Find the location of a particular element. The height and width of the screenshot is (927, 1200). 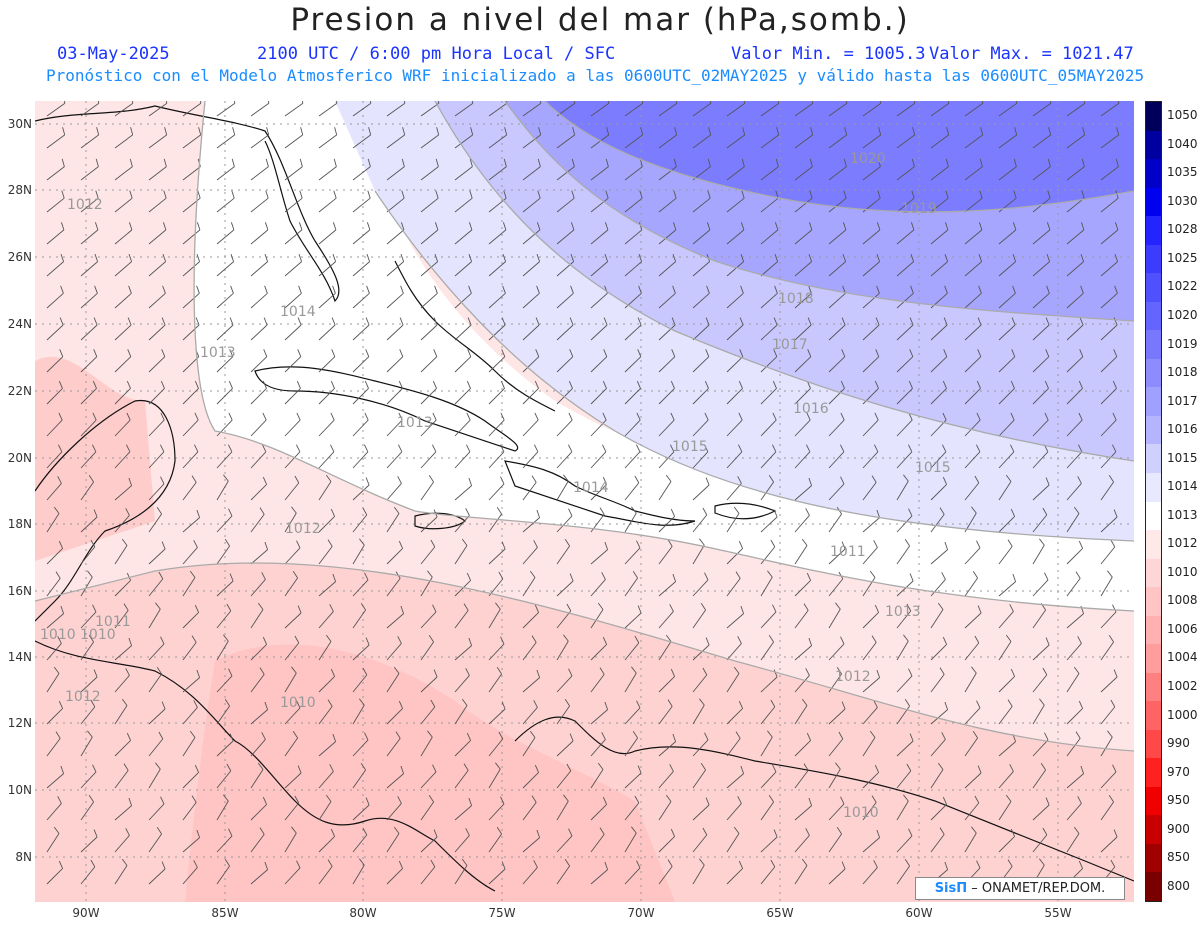

contour-label: 1012 is located at coordinates (83, 697).